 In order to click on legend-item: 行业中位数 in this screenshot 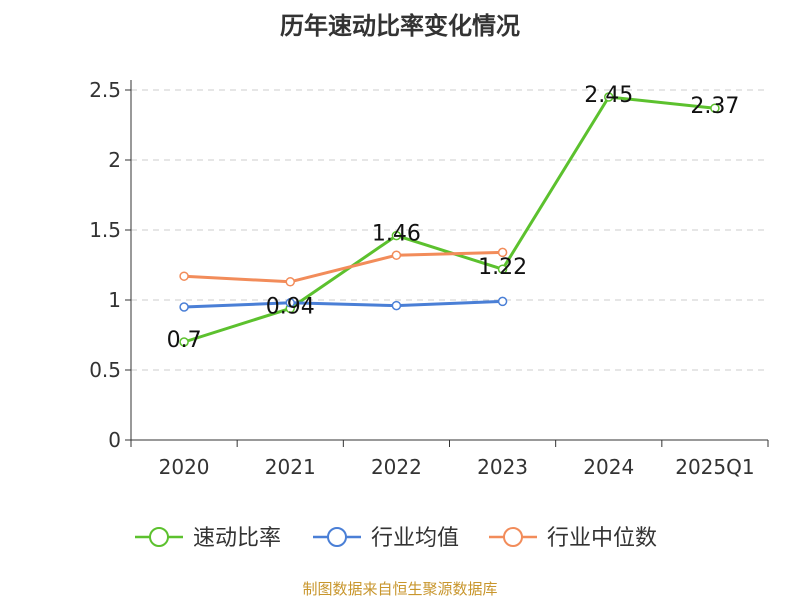, I will do `click(573, 538)`.